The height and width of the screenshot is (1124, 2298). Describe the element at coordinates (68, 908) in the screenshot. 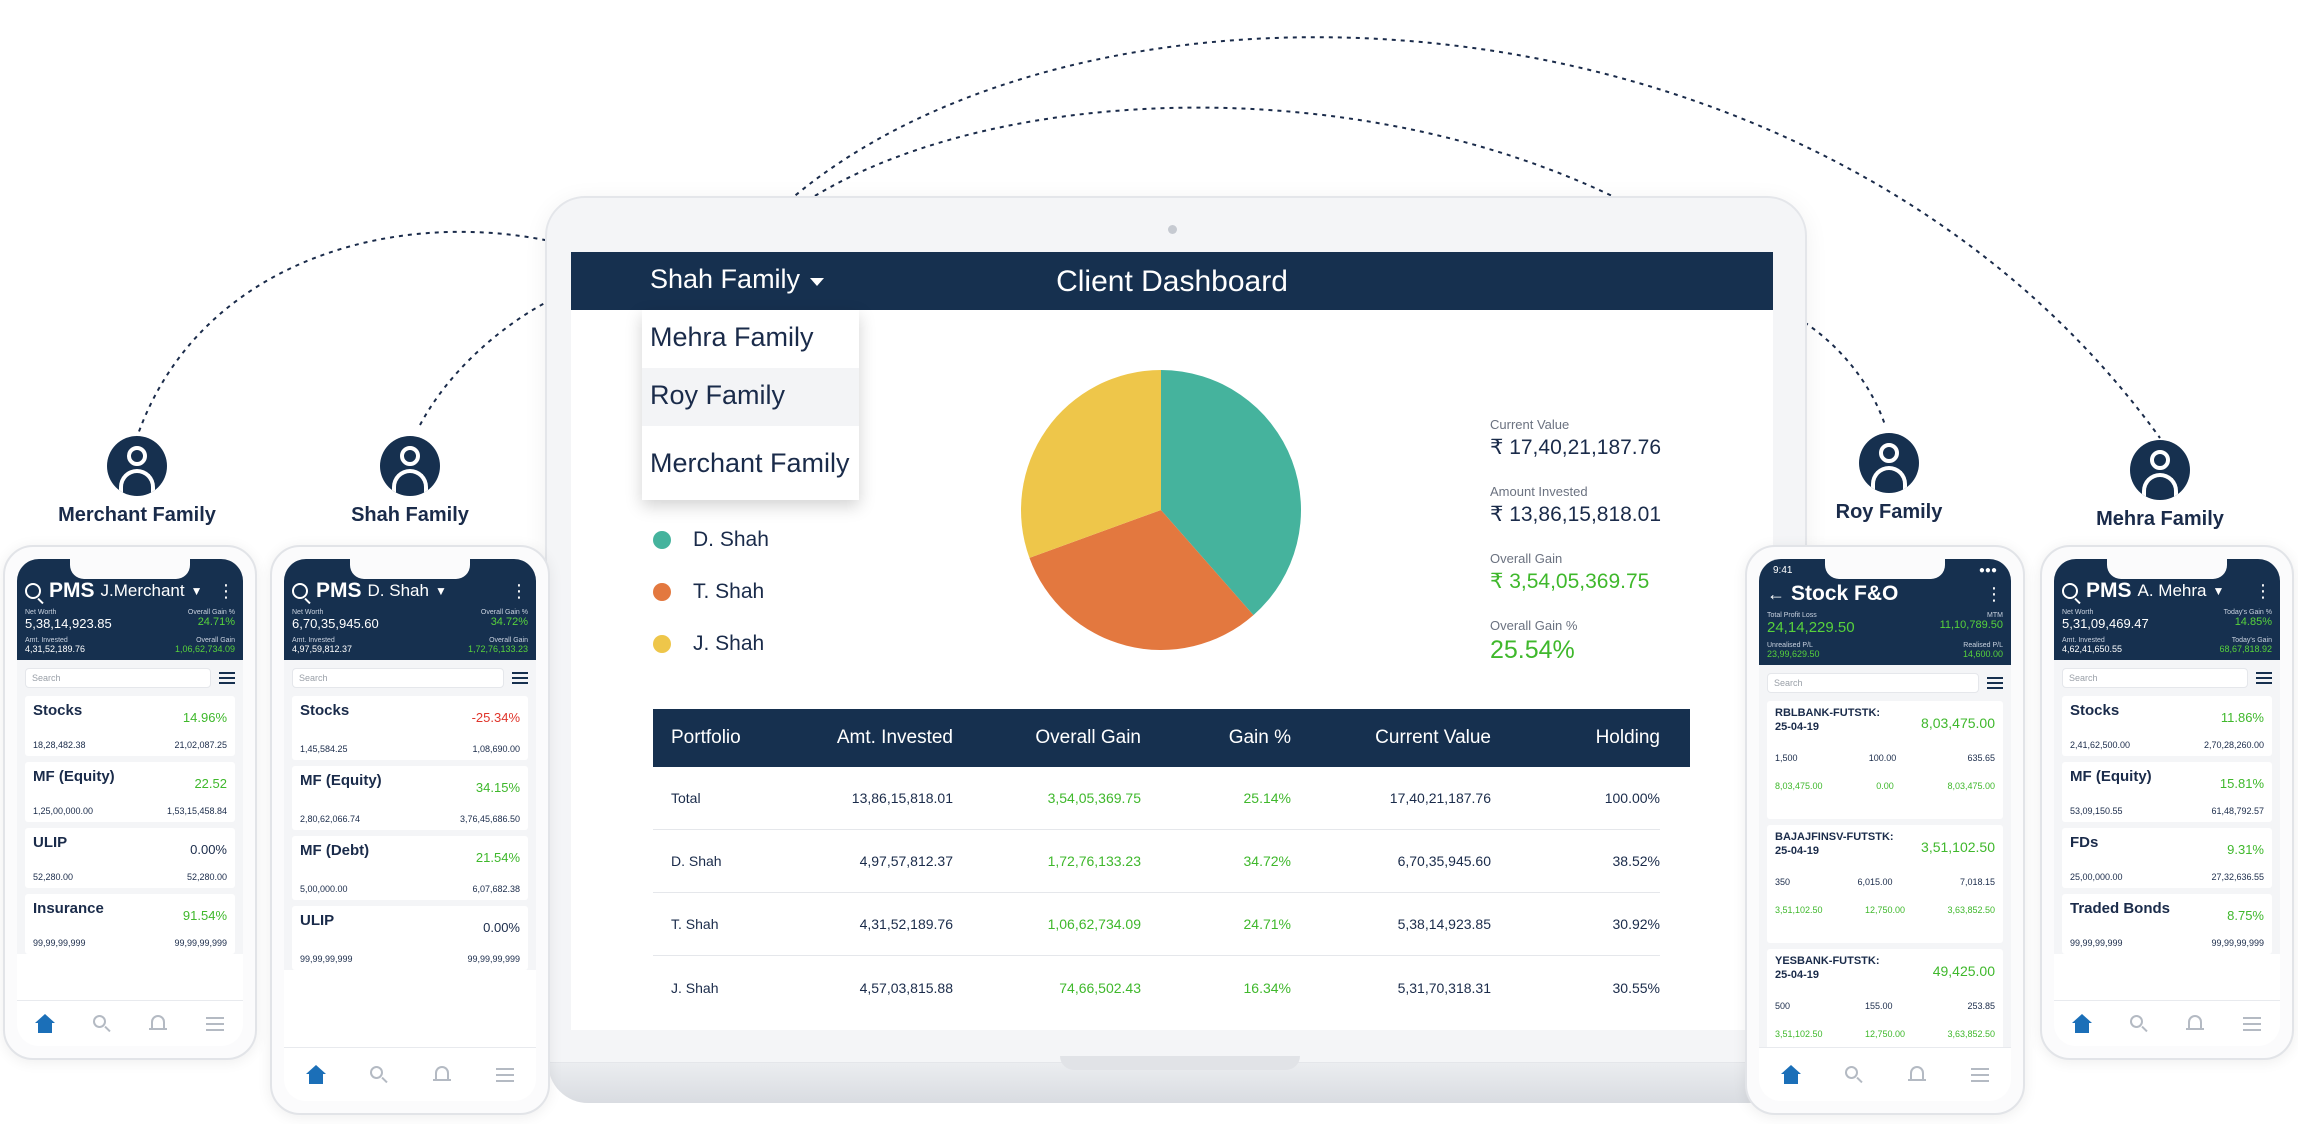

I see `asset-name: Insurance` at that location.